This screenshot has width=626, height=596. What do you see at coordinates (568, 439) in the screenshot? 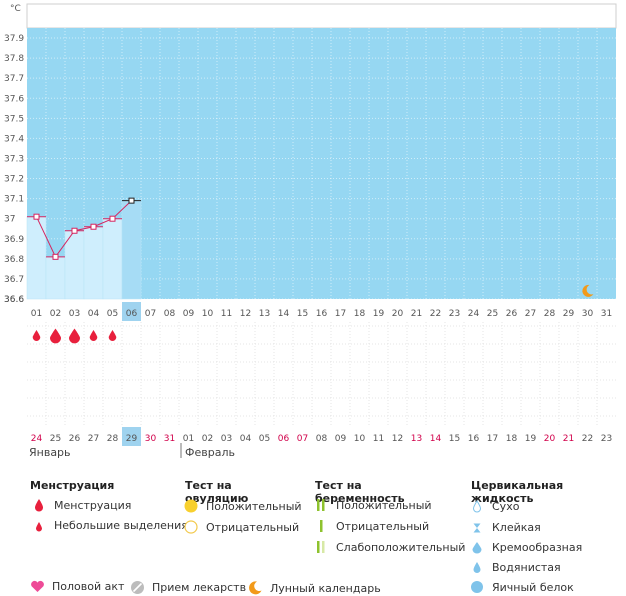
I see `calendar-date-label: 21` at bounding box center [568, 439].